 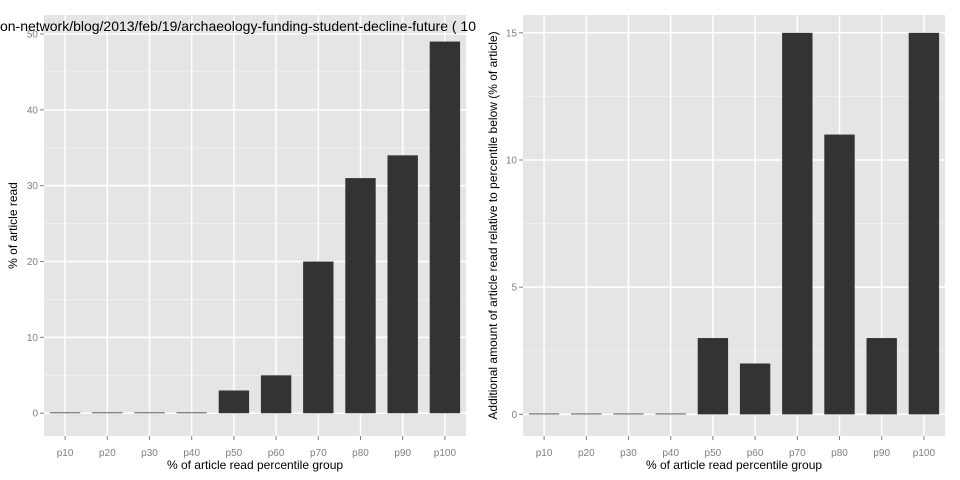 What do you see at coordinates (33, 186) in the screenshot?
I see `y-tick-label: 30` at bounding box center [33, 186].